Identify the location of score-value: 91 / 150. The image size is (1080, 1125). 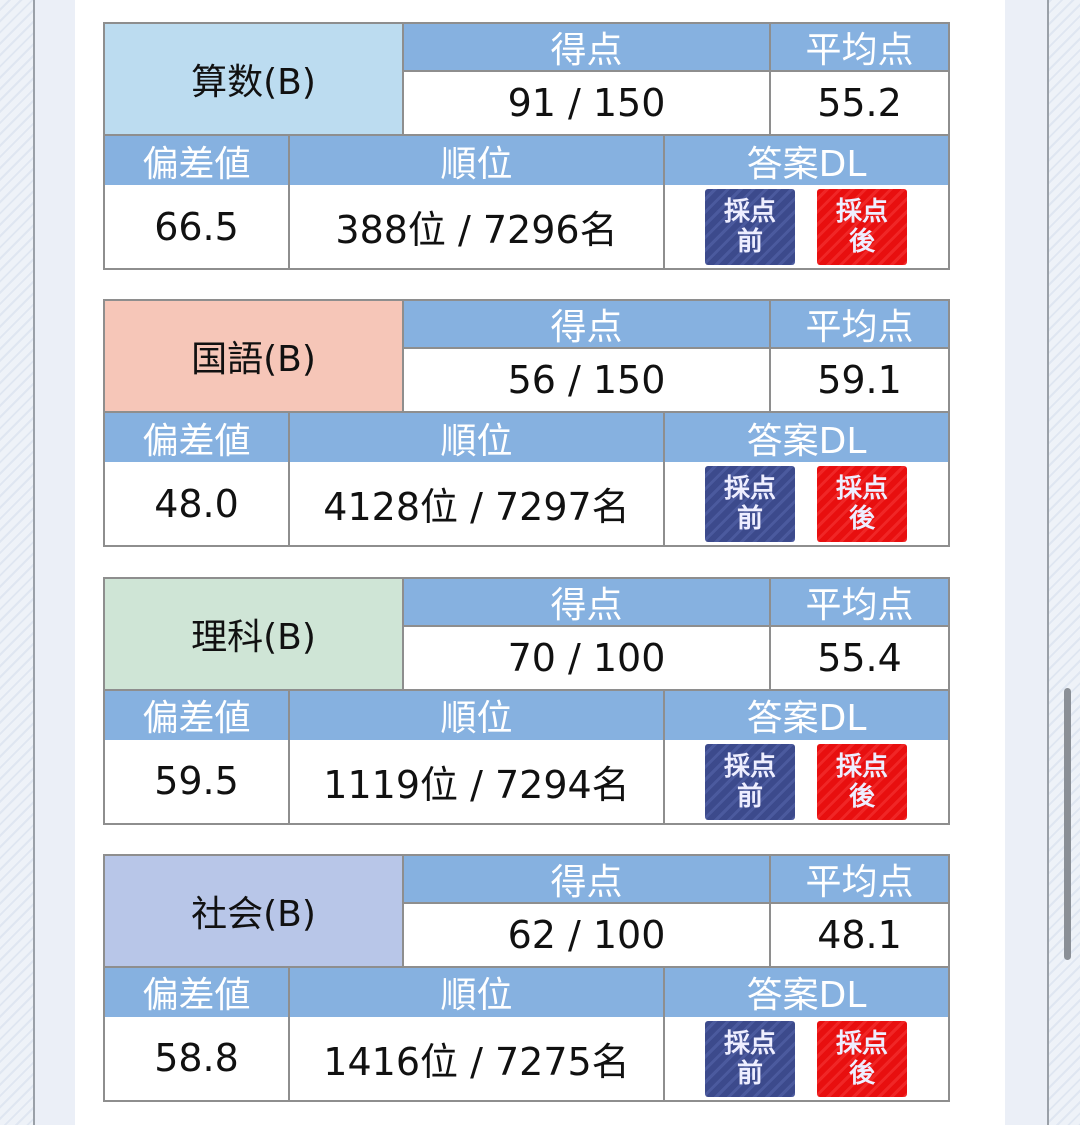
(587, 104).